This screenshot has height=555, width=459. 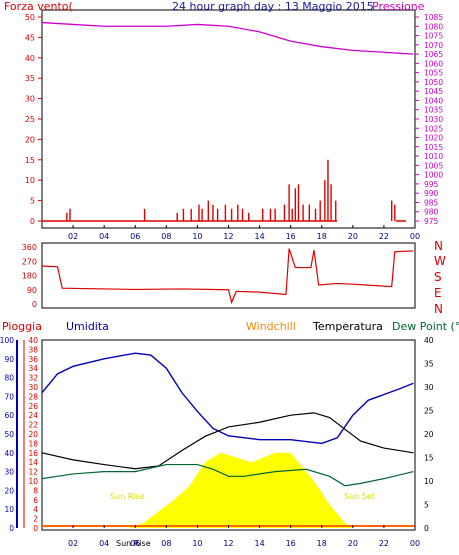 What do you see at coordinates (73, 236) in the screenshot?
I see `x-tick-label-top: 02` at bounding box center [73, 236].